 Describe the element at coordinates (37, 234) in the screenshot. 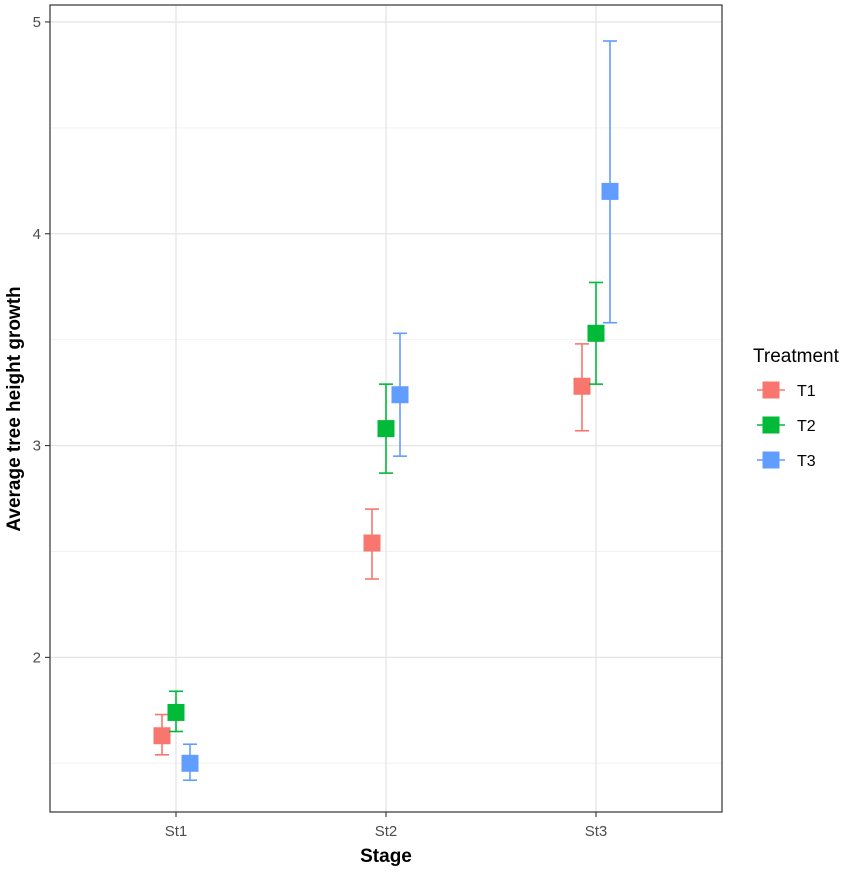

I see `y-tick-label: 4` at that location.